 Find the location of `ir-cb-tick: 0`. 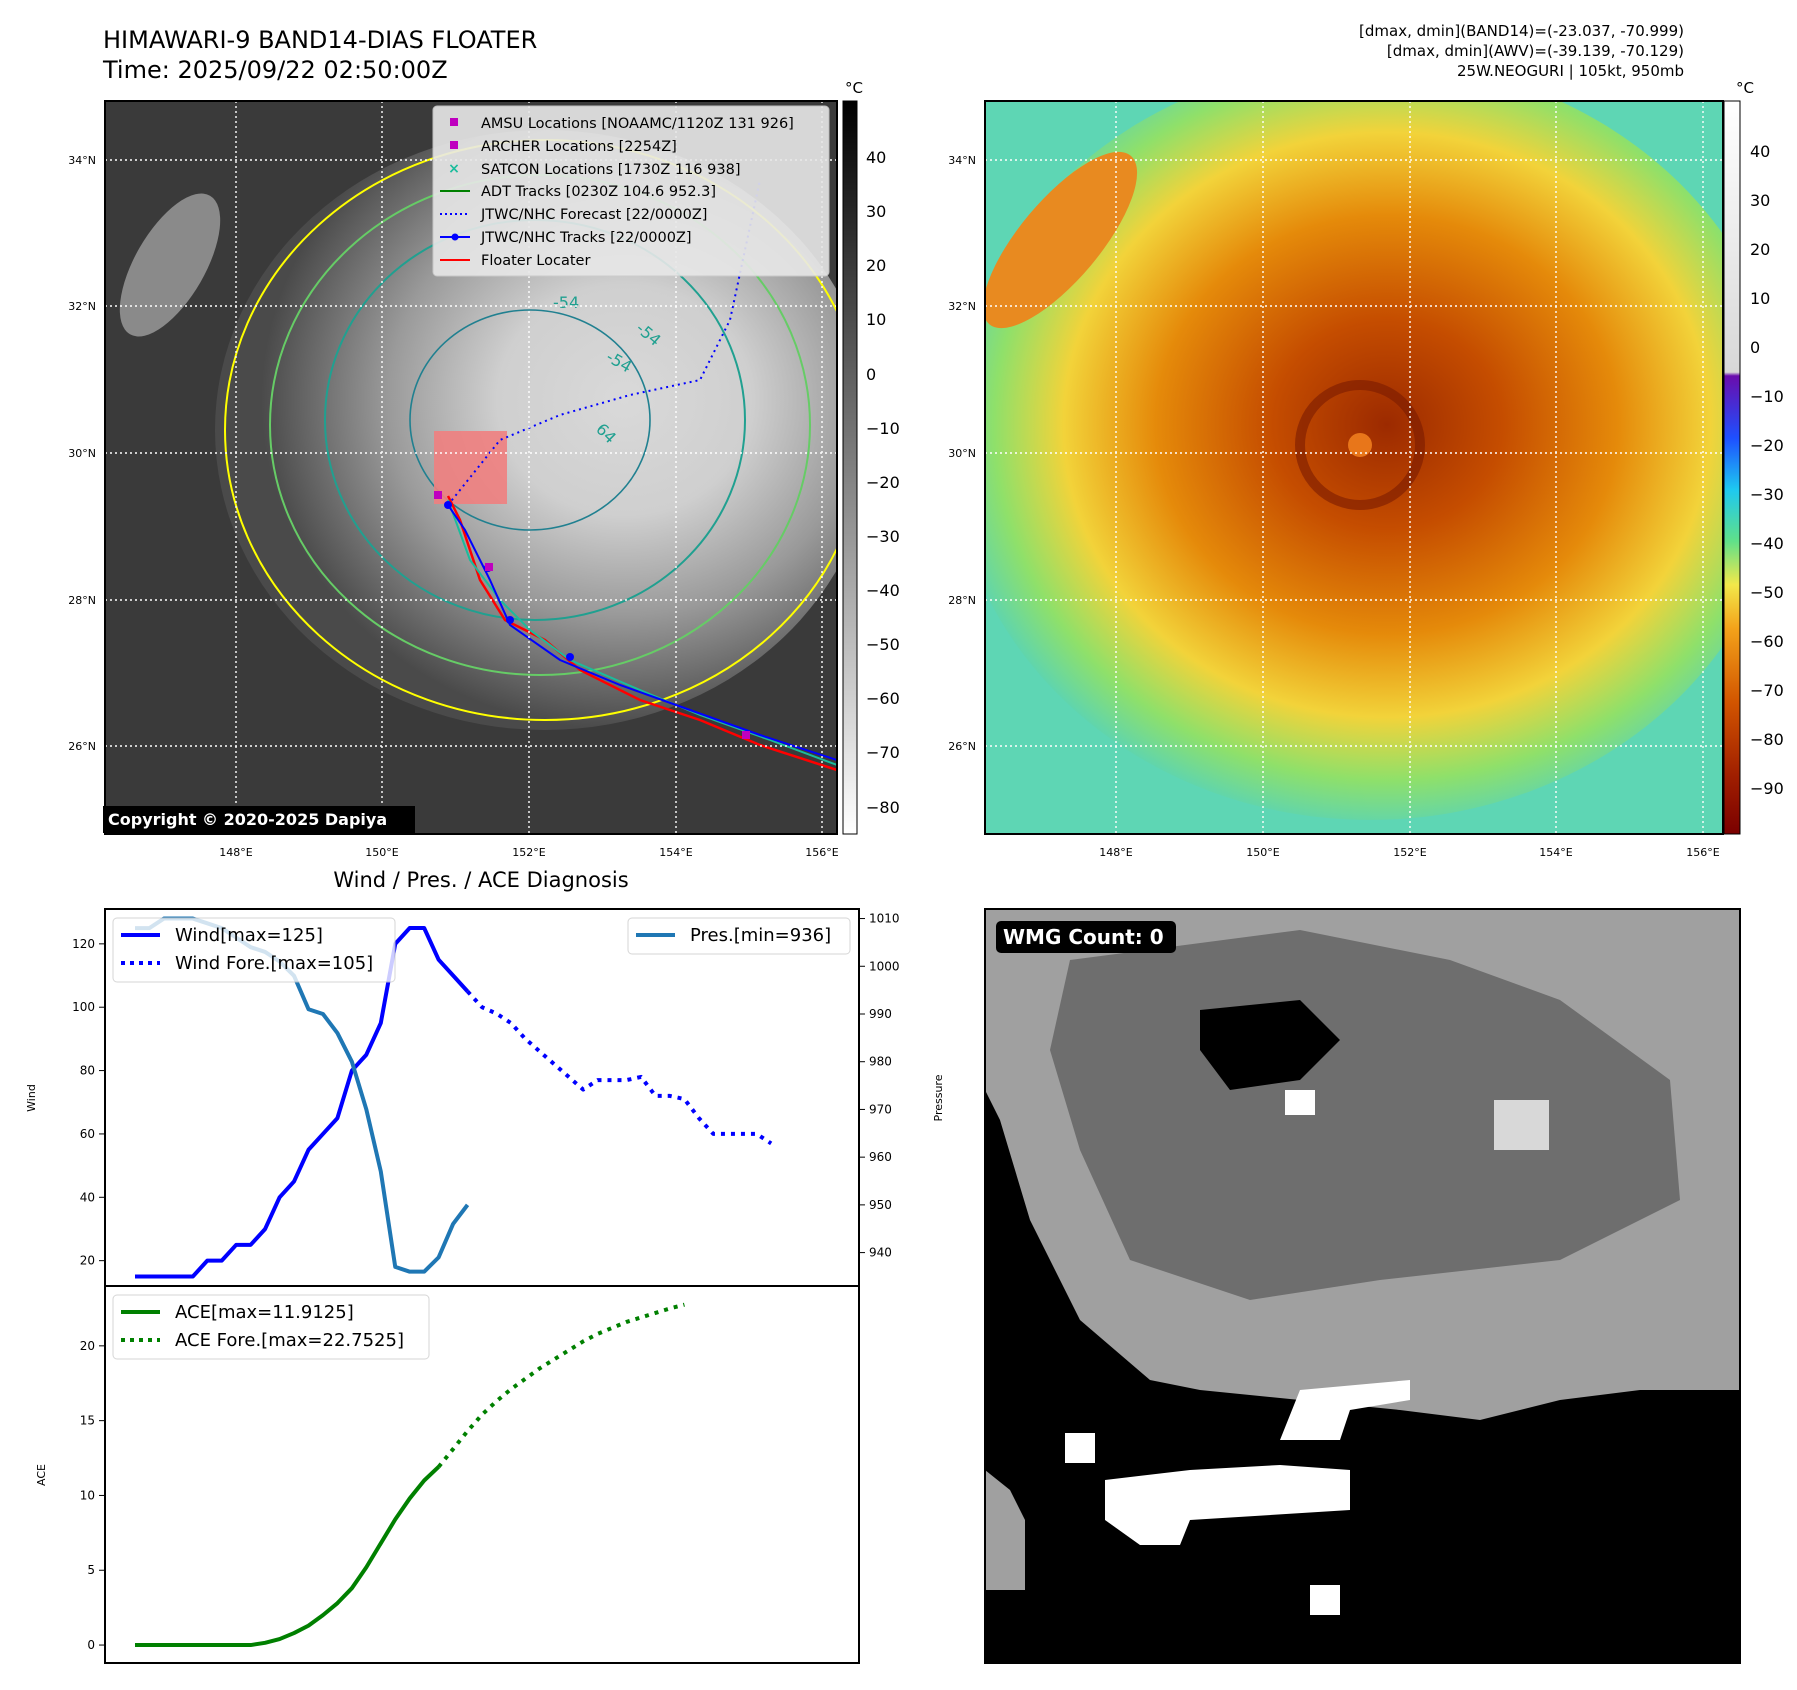

ir-cb-tick: 0 is located at coordinates (871, 374).